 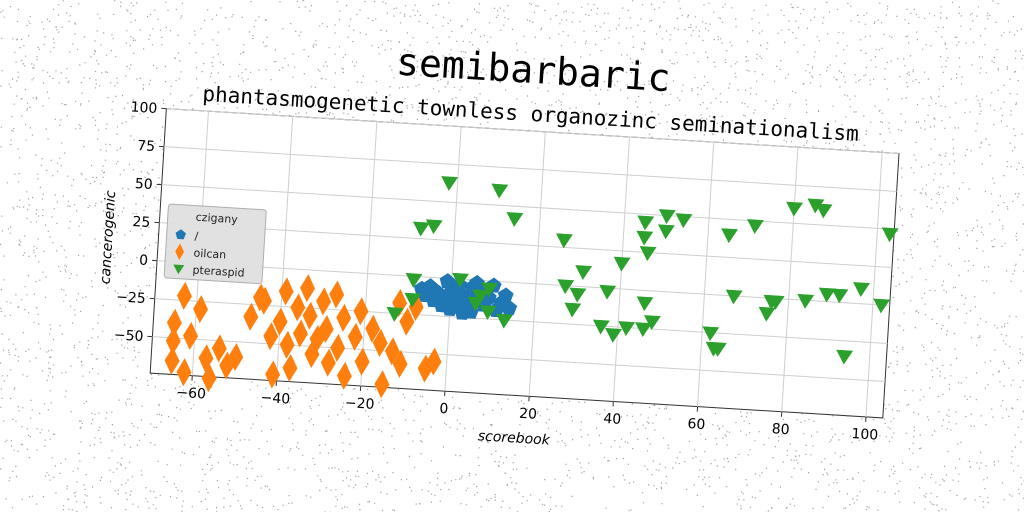 What do you see at coordinates (144, 261) in the screenshot?
I see `y-tick-label: 0` at bounding box center [144, 261].